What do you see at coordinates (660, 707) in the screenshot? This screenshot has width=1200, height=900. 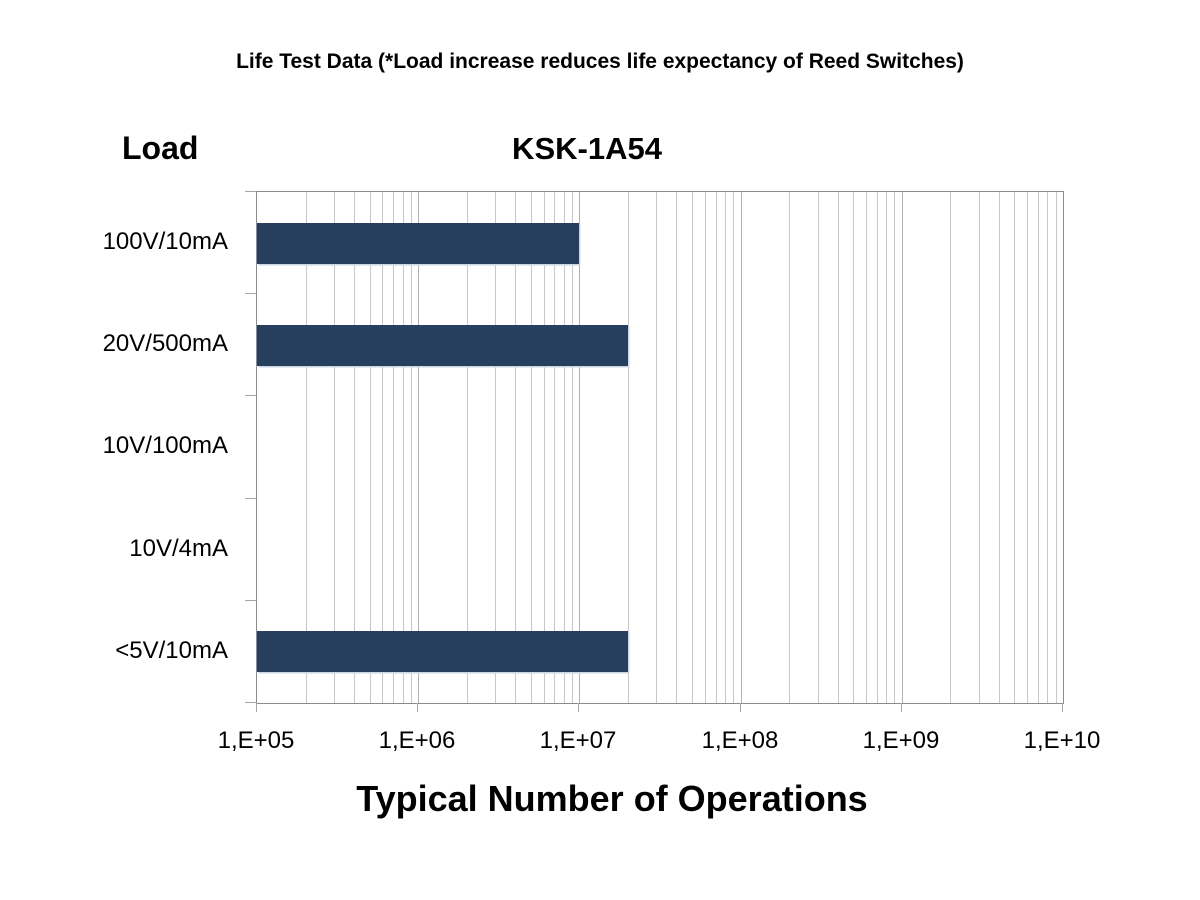 I see `x-axis-ticks` at bounding box center [660, 707].